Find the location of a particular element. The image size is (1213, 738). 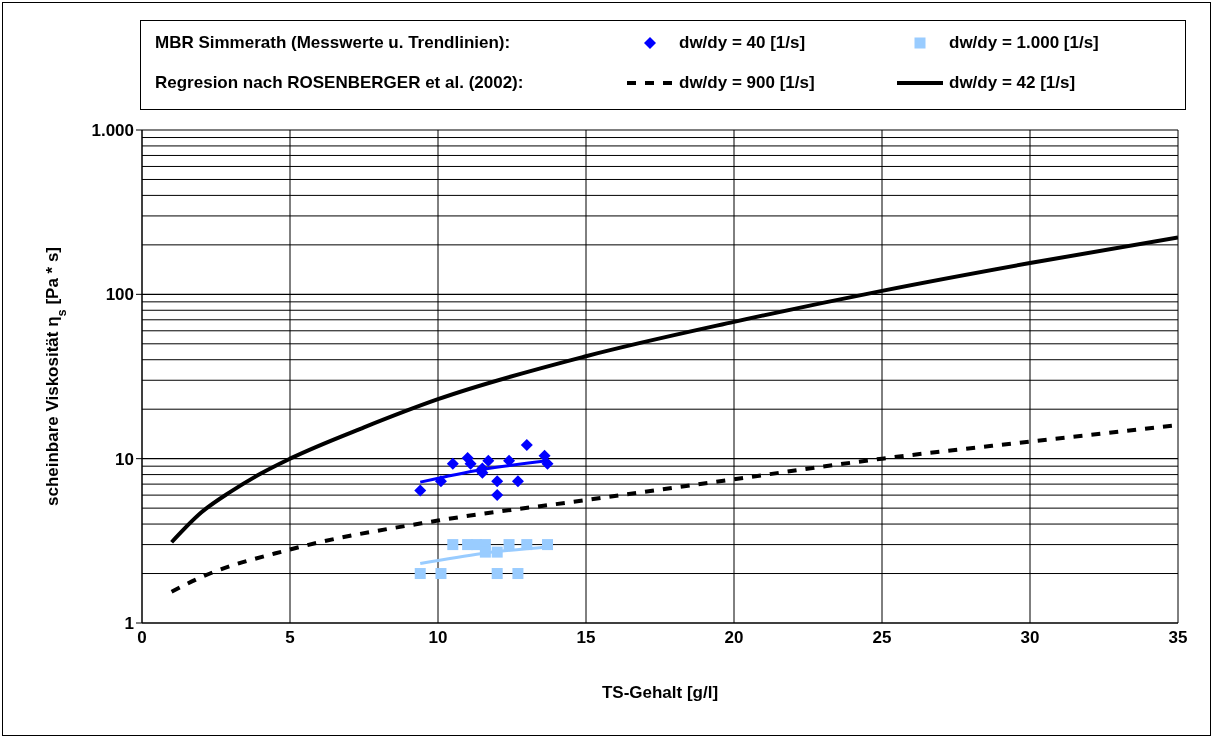

x-tick-label: 15 is located at coordinates (586, 638).